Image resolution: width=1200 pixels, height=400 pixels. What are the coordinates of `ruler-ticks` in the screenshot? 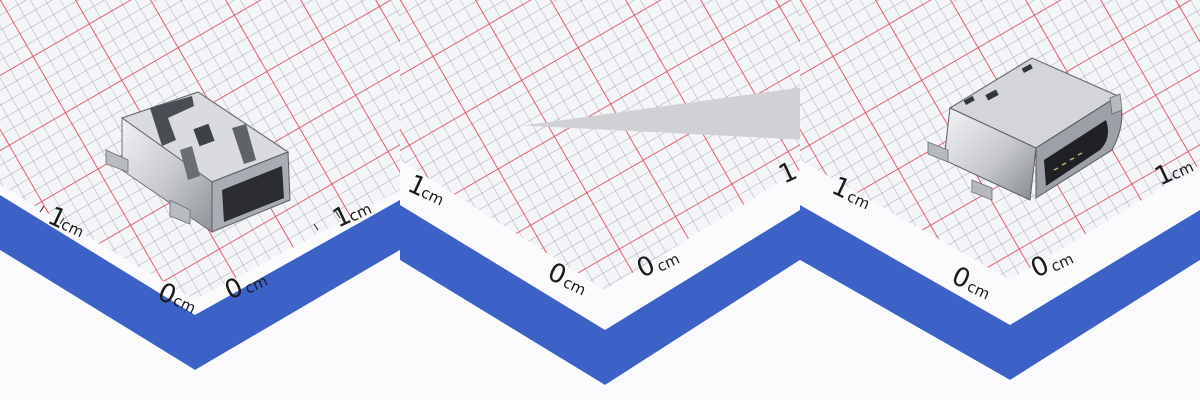 It's located at (190, 218).